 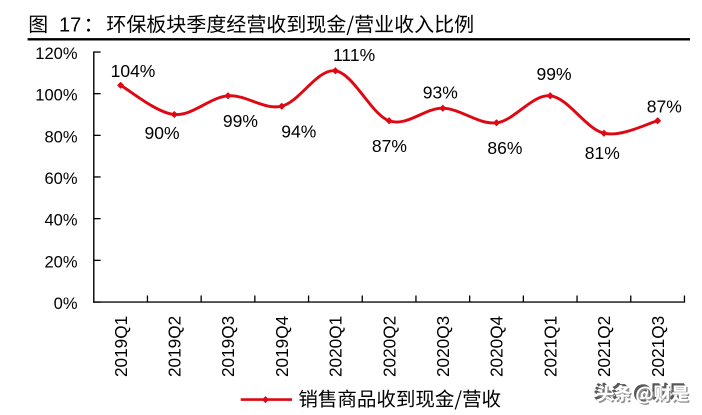 What do you see at coordinates (602, 153) in the screenshot?
I see `svg-text: 81%` at bounding box center [602, 153].